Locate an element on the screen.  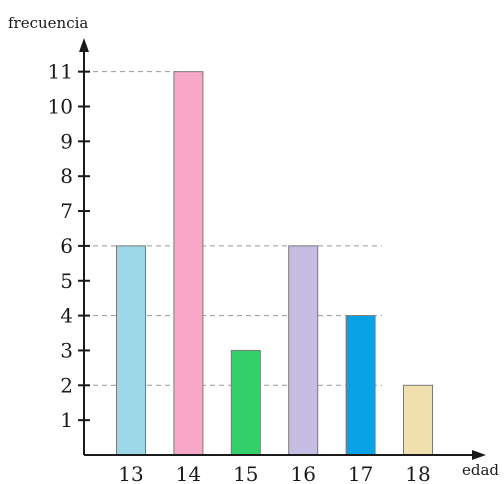
y-axis-arrow-icon is located at coordinates (84, 45).